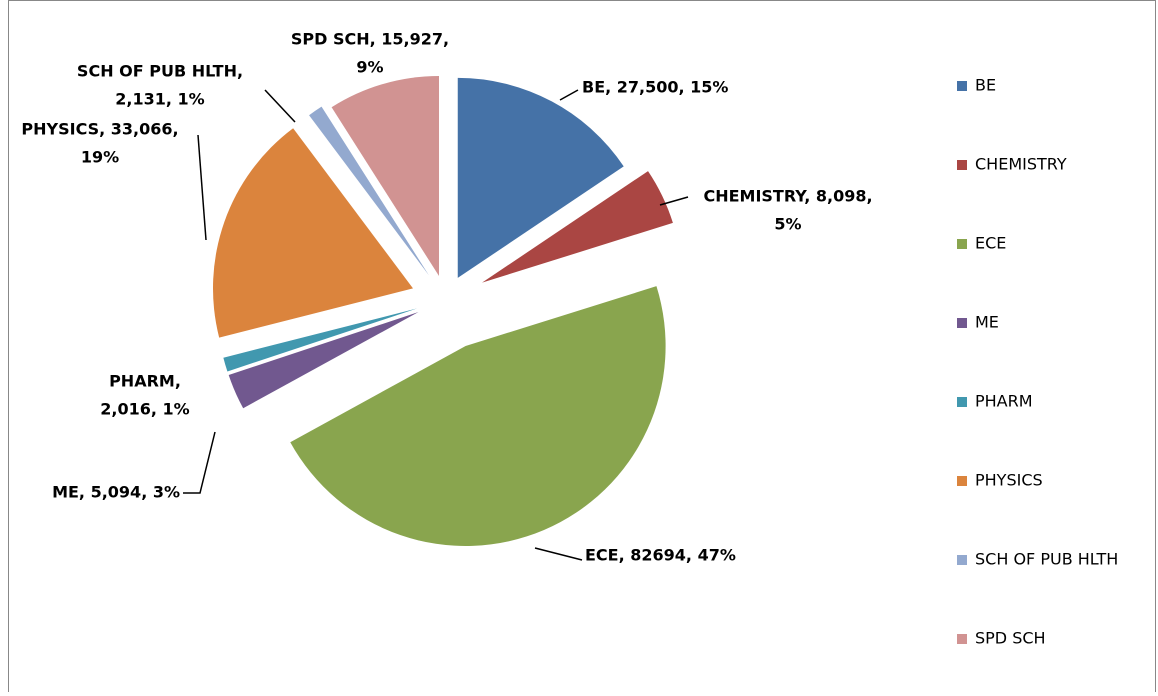 Image resolution: width=1158 pixels, height=696 pixels. What do you see at coordinates (1021, 164) in the screenshot?
I see `legend-label: CHEMISTRY` at bounding box center [1021, 164].